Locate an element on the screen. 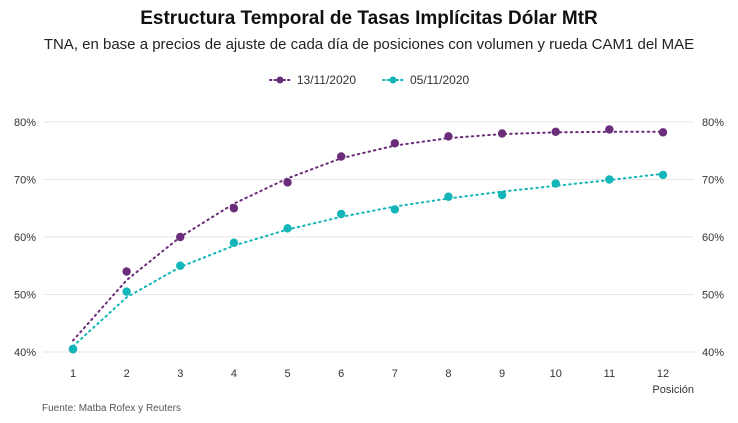 The width and height of the screenshot is (738, 423). x-tick-label: 2 is located at coordinates (127, 374).